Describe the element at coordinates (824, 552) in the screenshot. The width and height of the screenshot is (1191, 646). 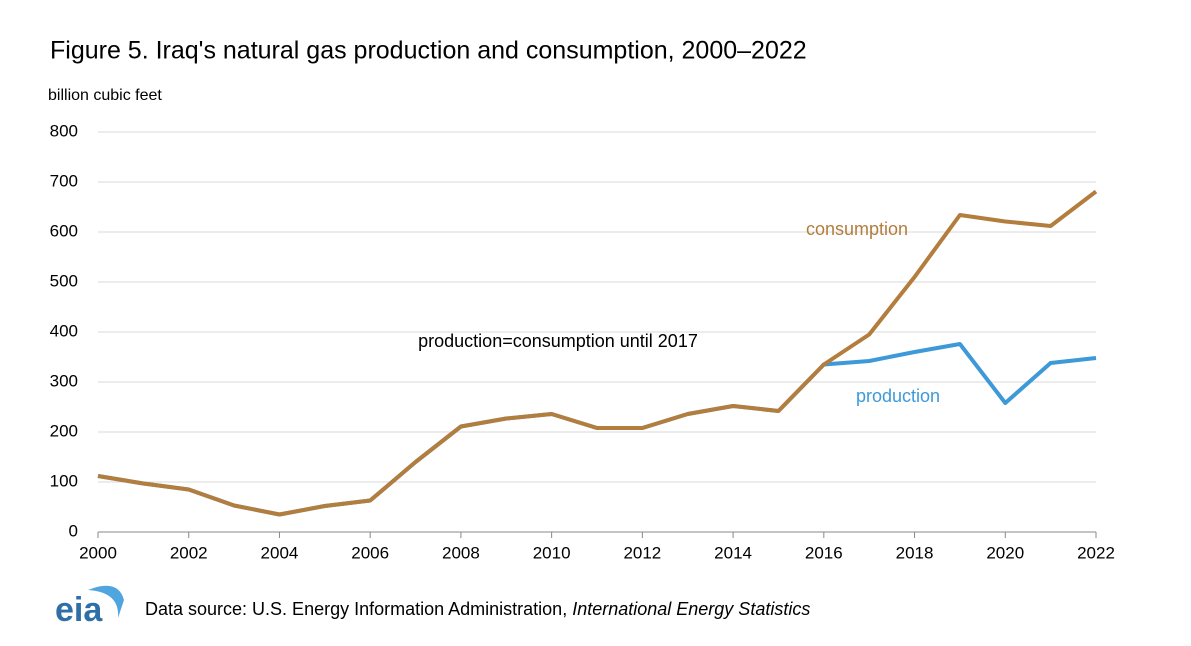
I see `x-tick-label: 2016` at that location.